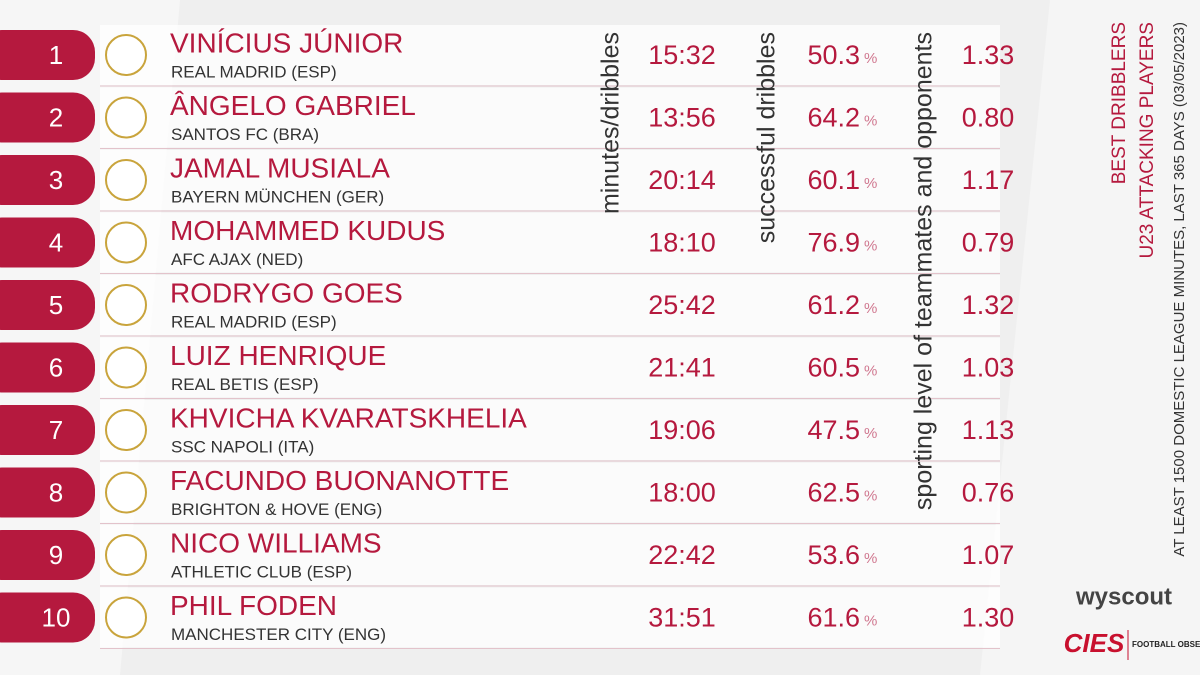 This screenshot has height=675, width=1200. Describe the element at coordinates (56, 617) in the screenshot. I see `rank: 10` at that location.